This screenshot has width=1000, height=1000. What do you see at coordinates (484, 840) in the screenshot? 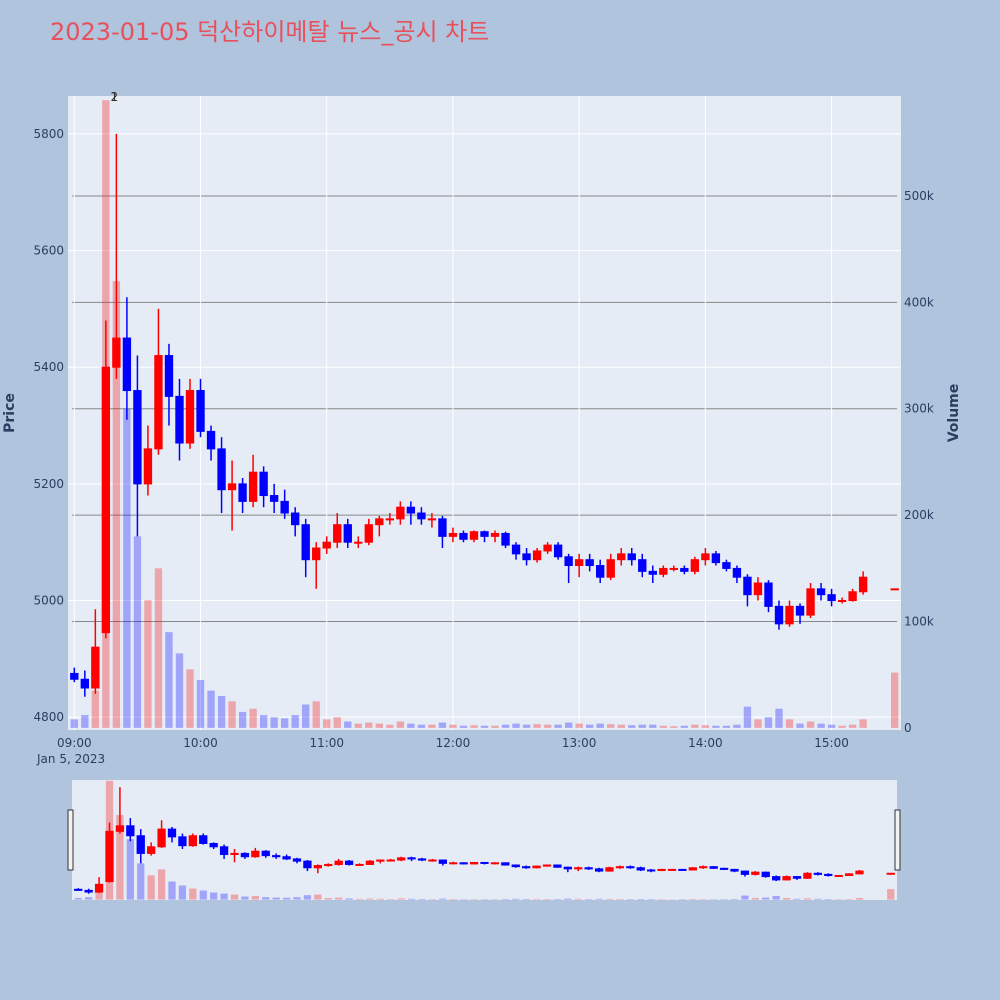
I see `range-slider` at bounding box center [484, 840].